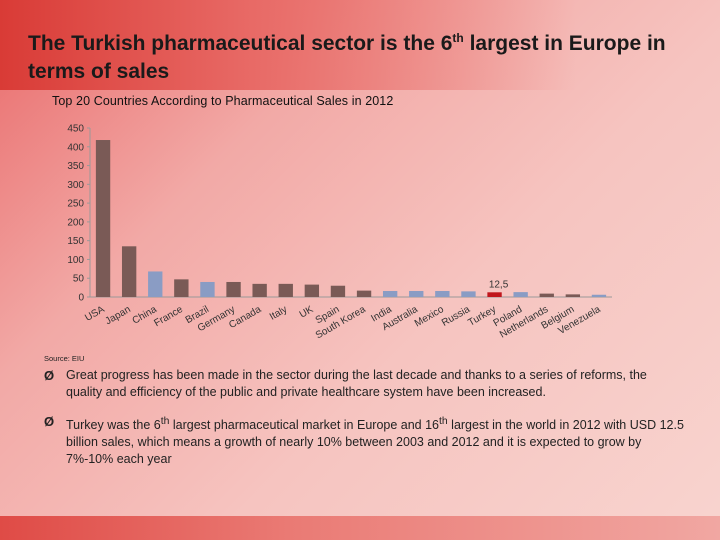 This screenshot has height=540, width=720. Describe the element at coordinates (456, 316) in the screenshot. I see `x-tick-label: Russia` at that location.